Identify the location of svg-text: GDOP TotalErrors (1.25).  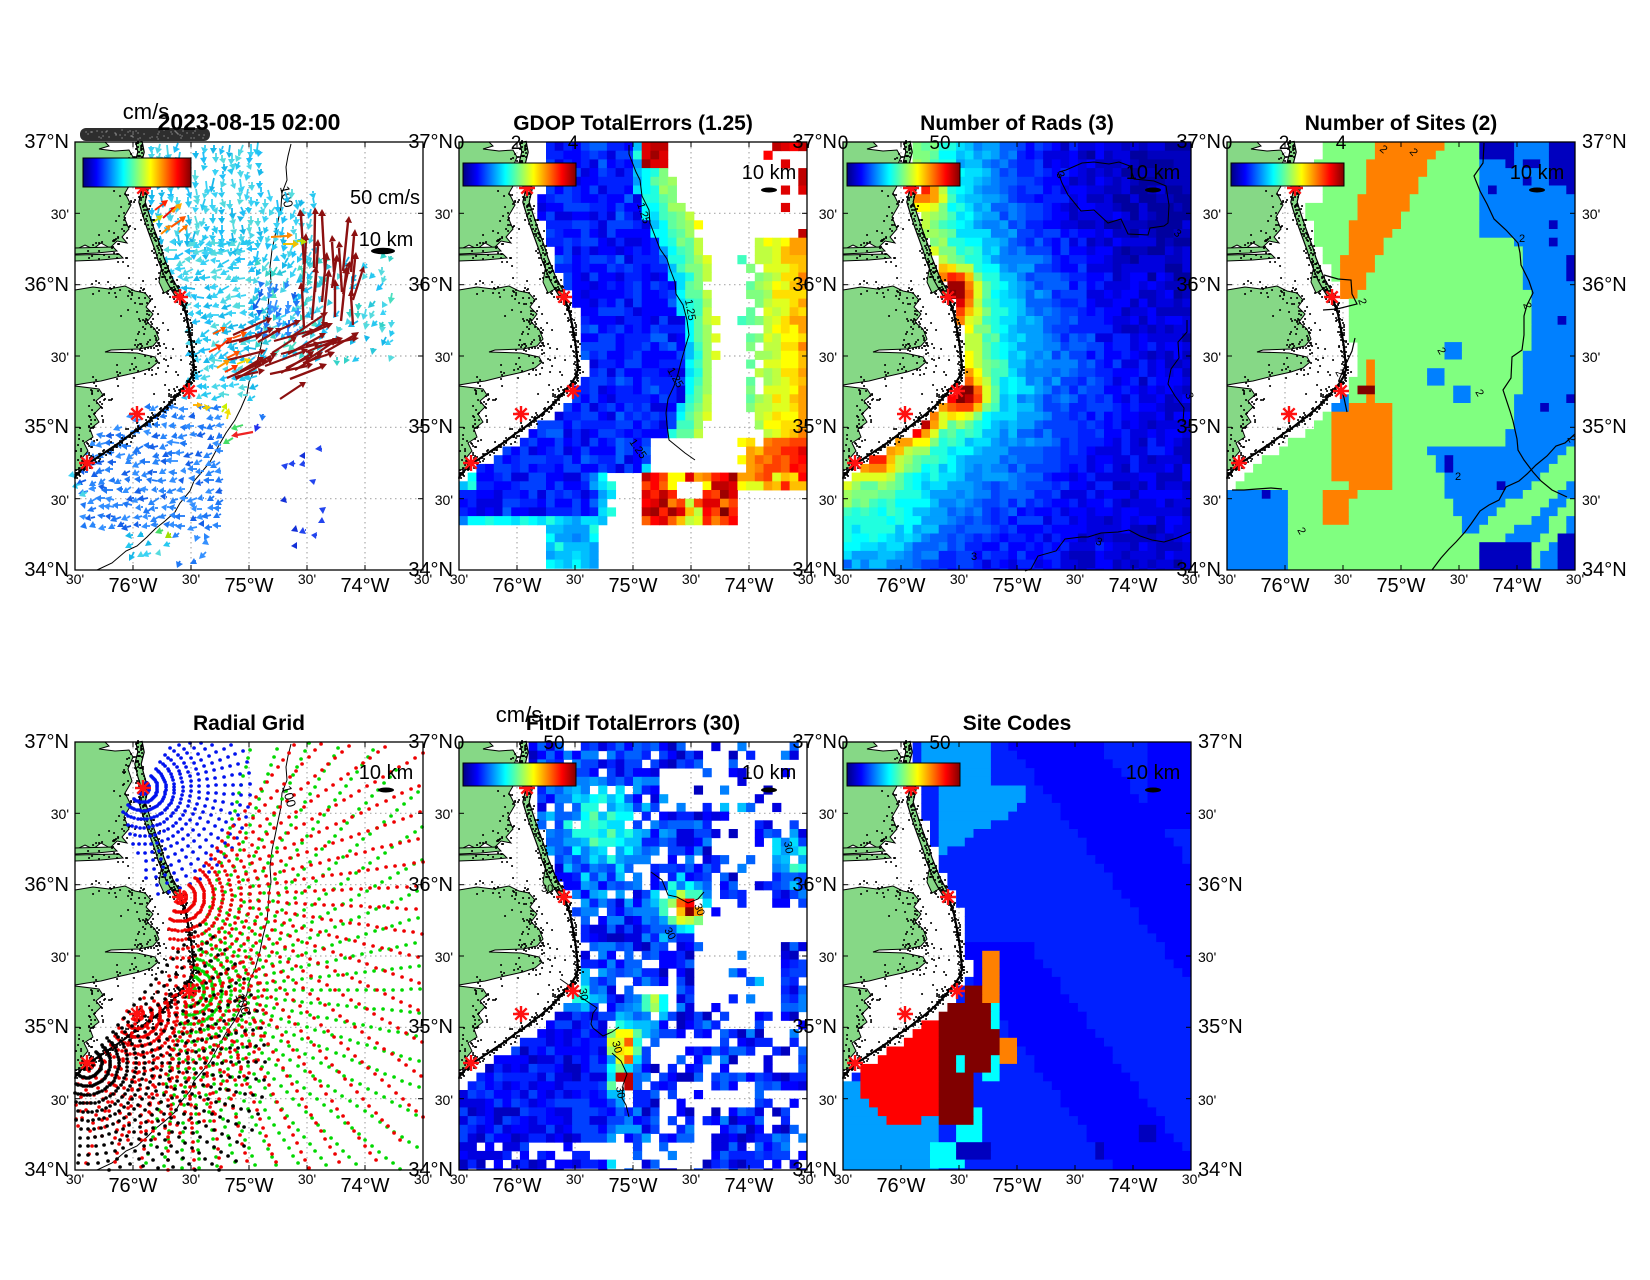
(633, 123).